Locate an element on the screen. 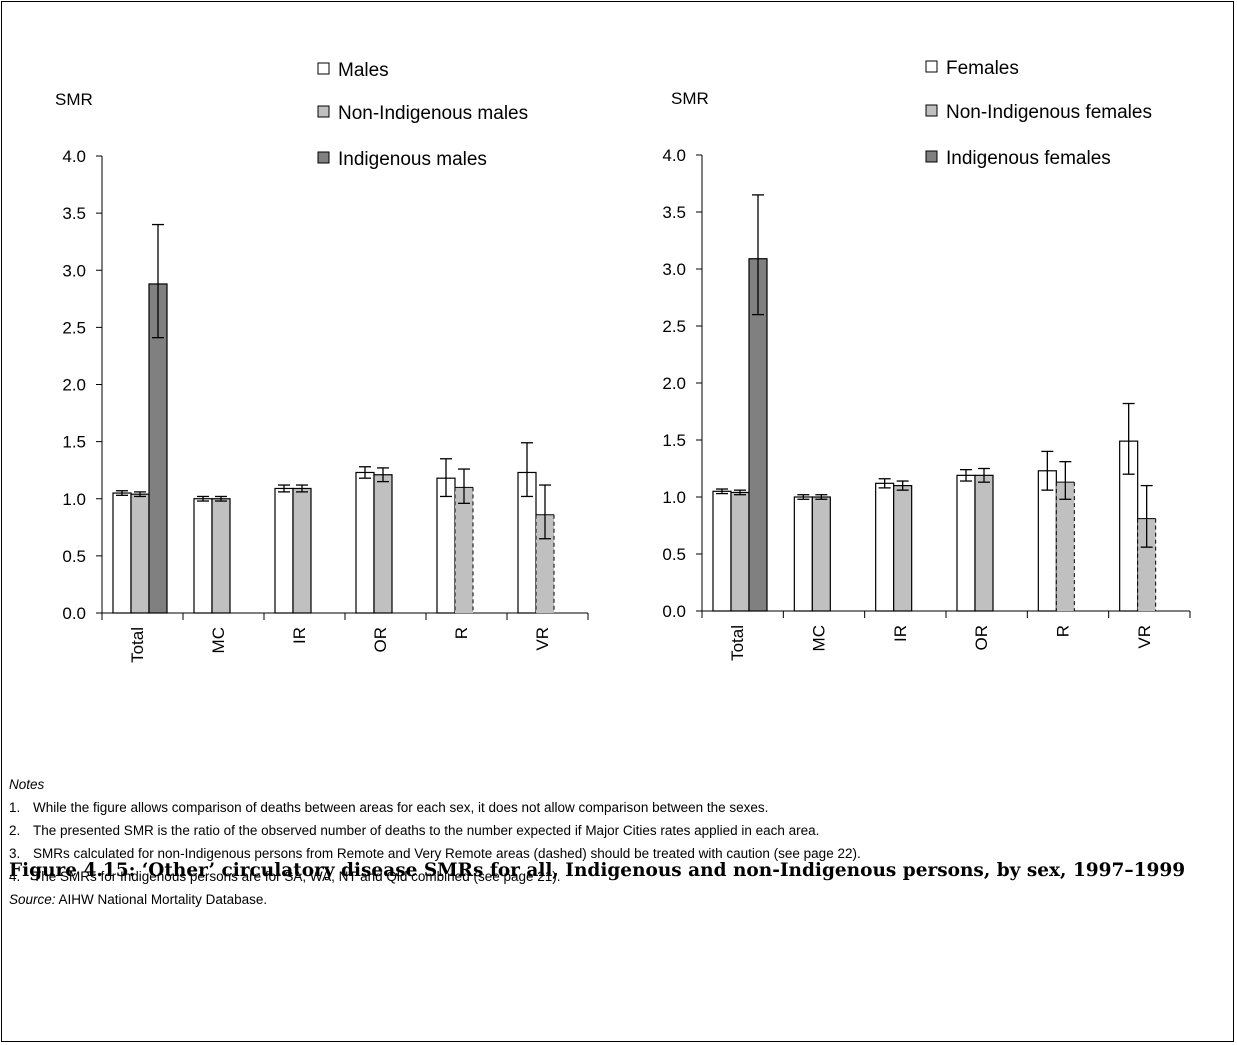 The image size is (1237, 1045). legend-label: Non-Indigenous males is located at coordinates (433, 113).